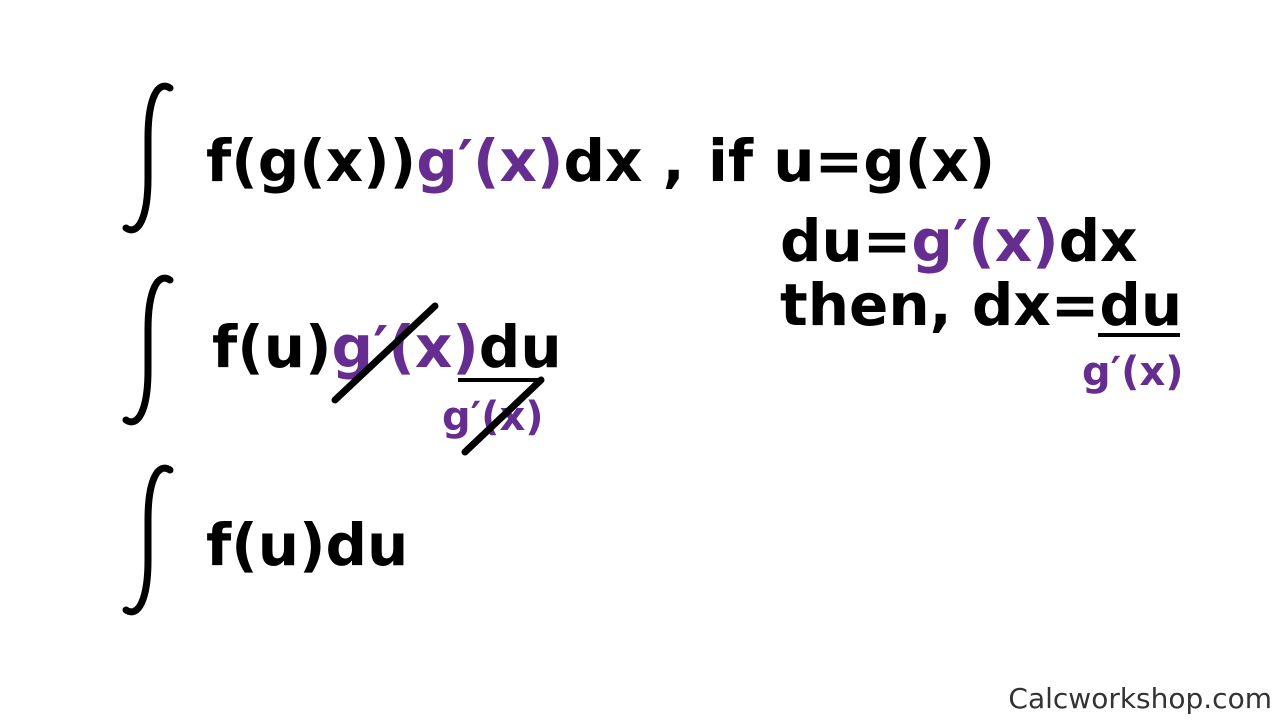 Image resolution: width=1280 pixels, height=721 pixels. I want to click on dx-equation: then, dx=du, so click(981, 305).